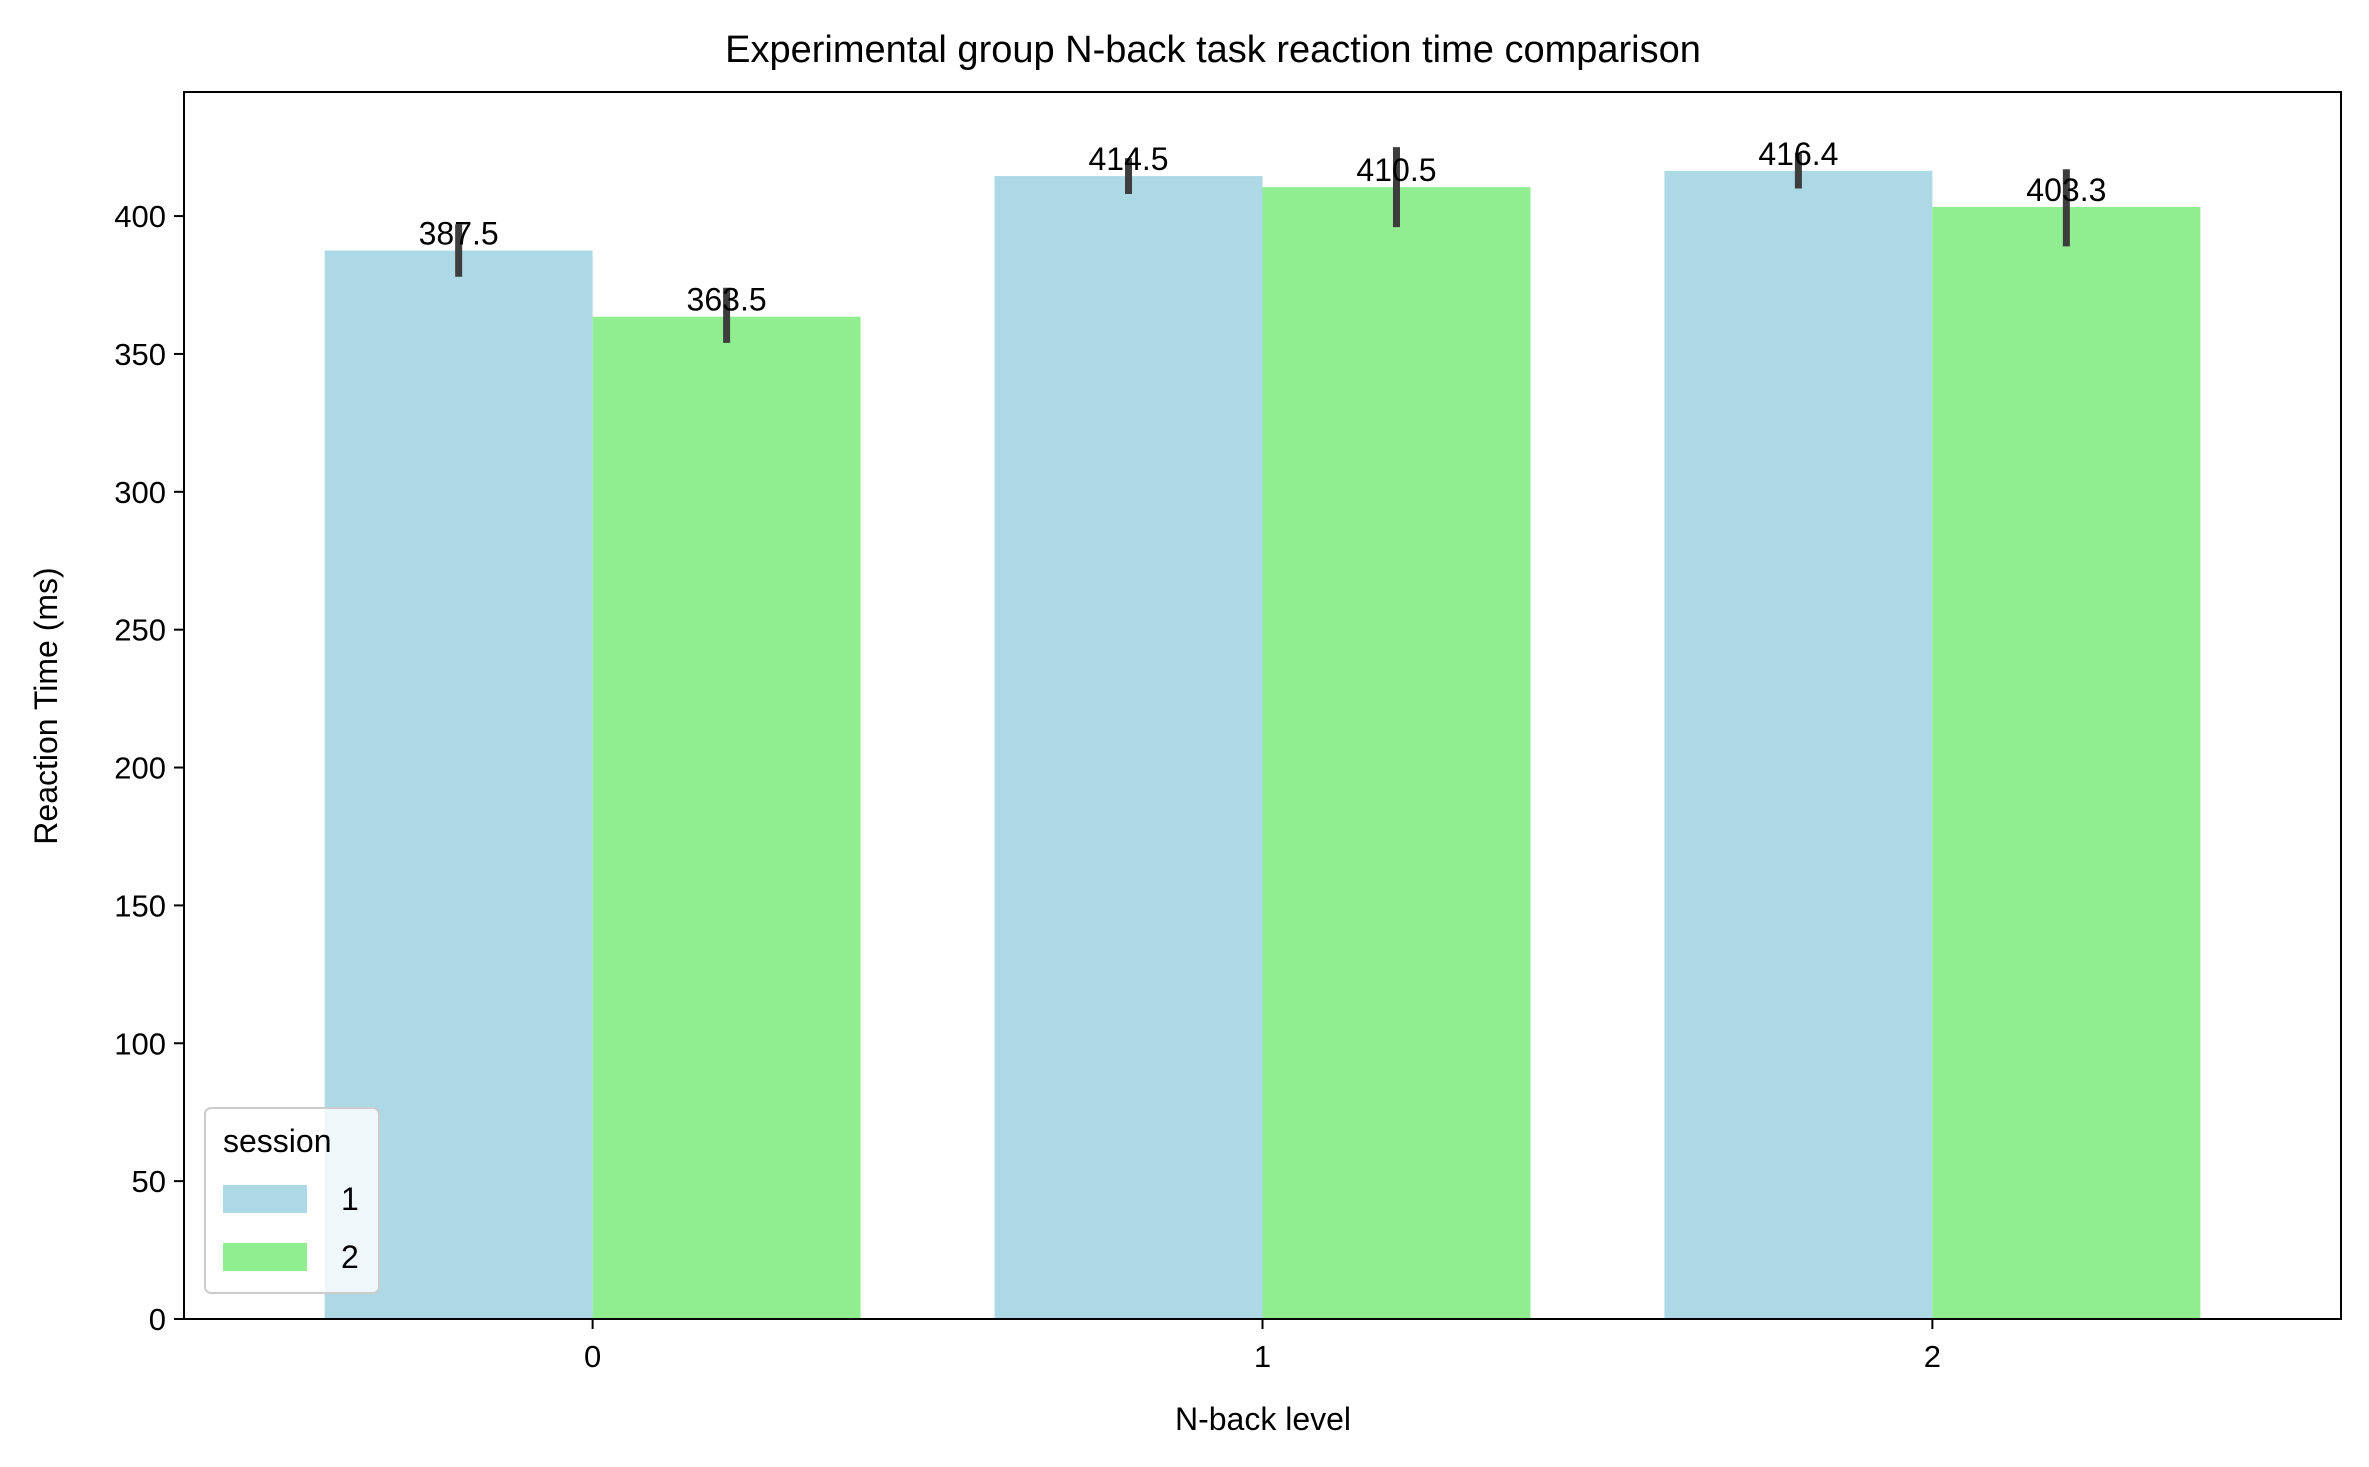  Describe the element at coordinates (149, 1181) in the screenshot. I see `y-tick-label-50: 50` at that location.